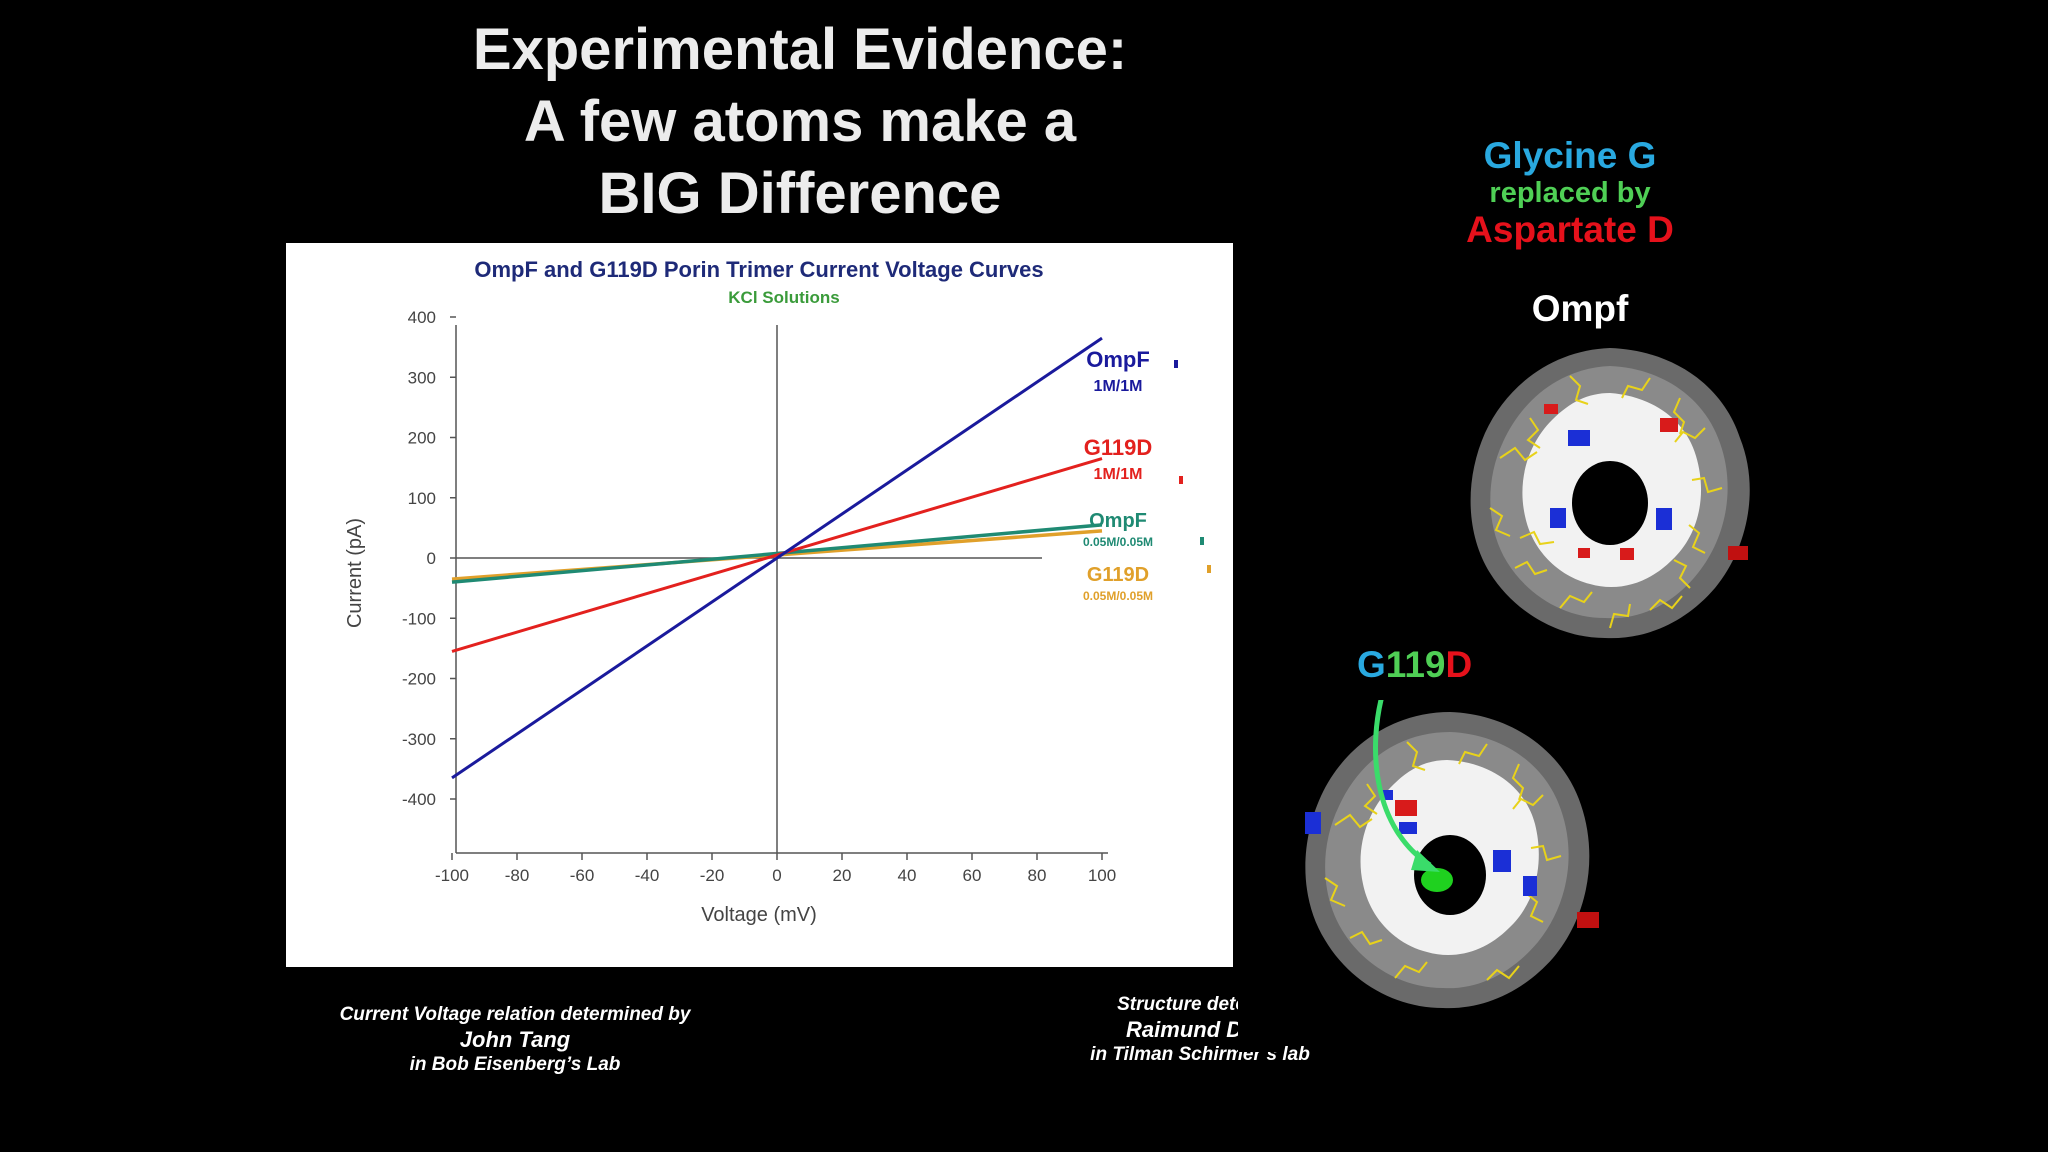 Image resolution: width=2048 pixels, height=1152 pixels. Describe the element at coordinates (972, 875) in the screenshot. I see `x-tick-label: 60` at that location.